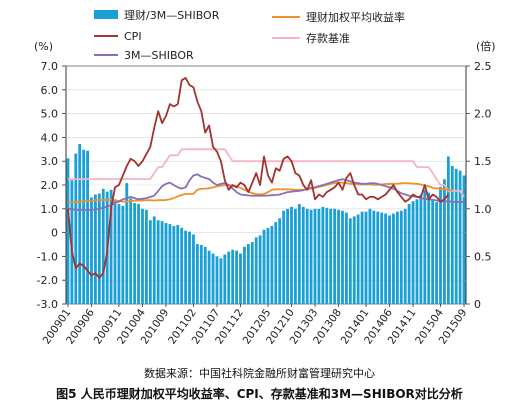 Image resolution: width=519 pixels, height=412 pixels. I want to click on left-tick-label: 7.0, so click(50, 66).